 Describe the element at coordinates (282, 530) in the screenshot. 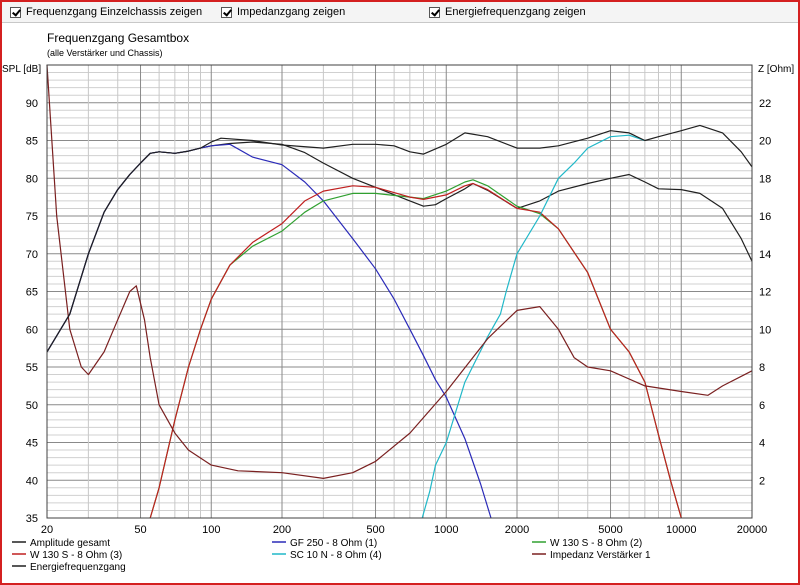

I see `x-tick-label: 200` at that location.